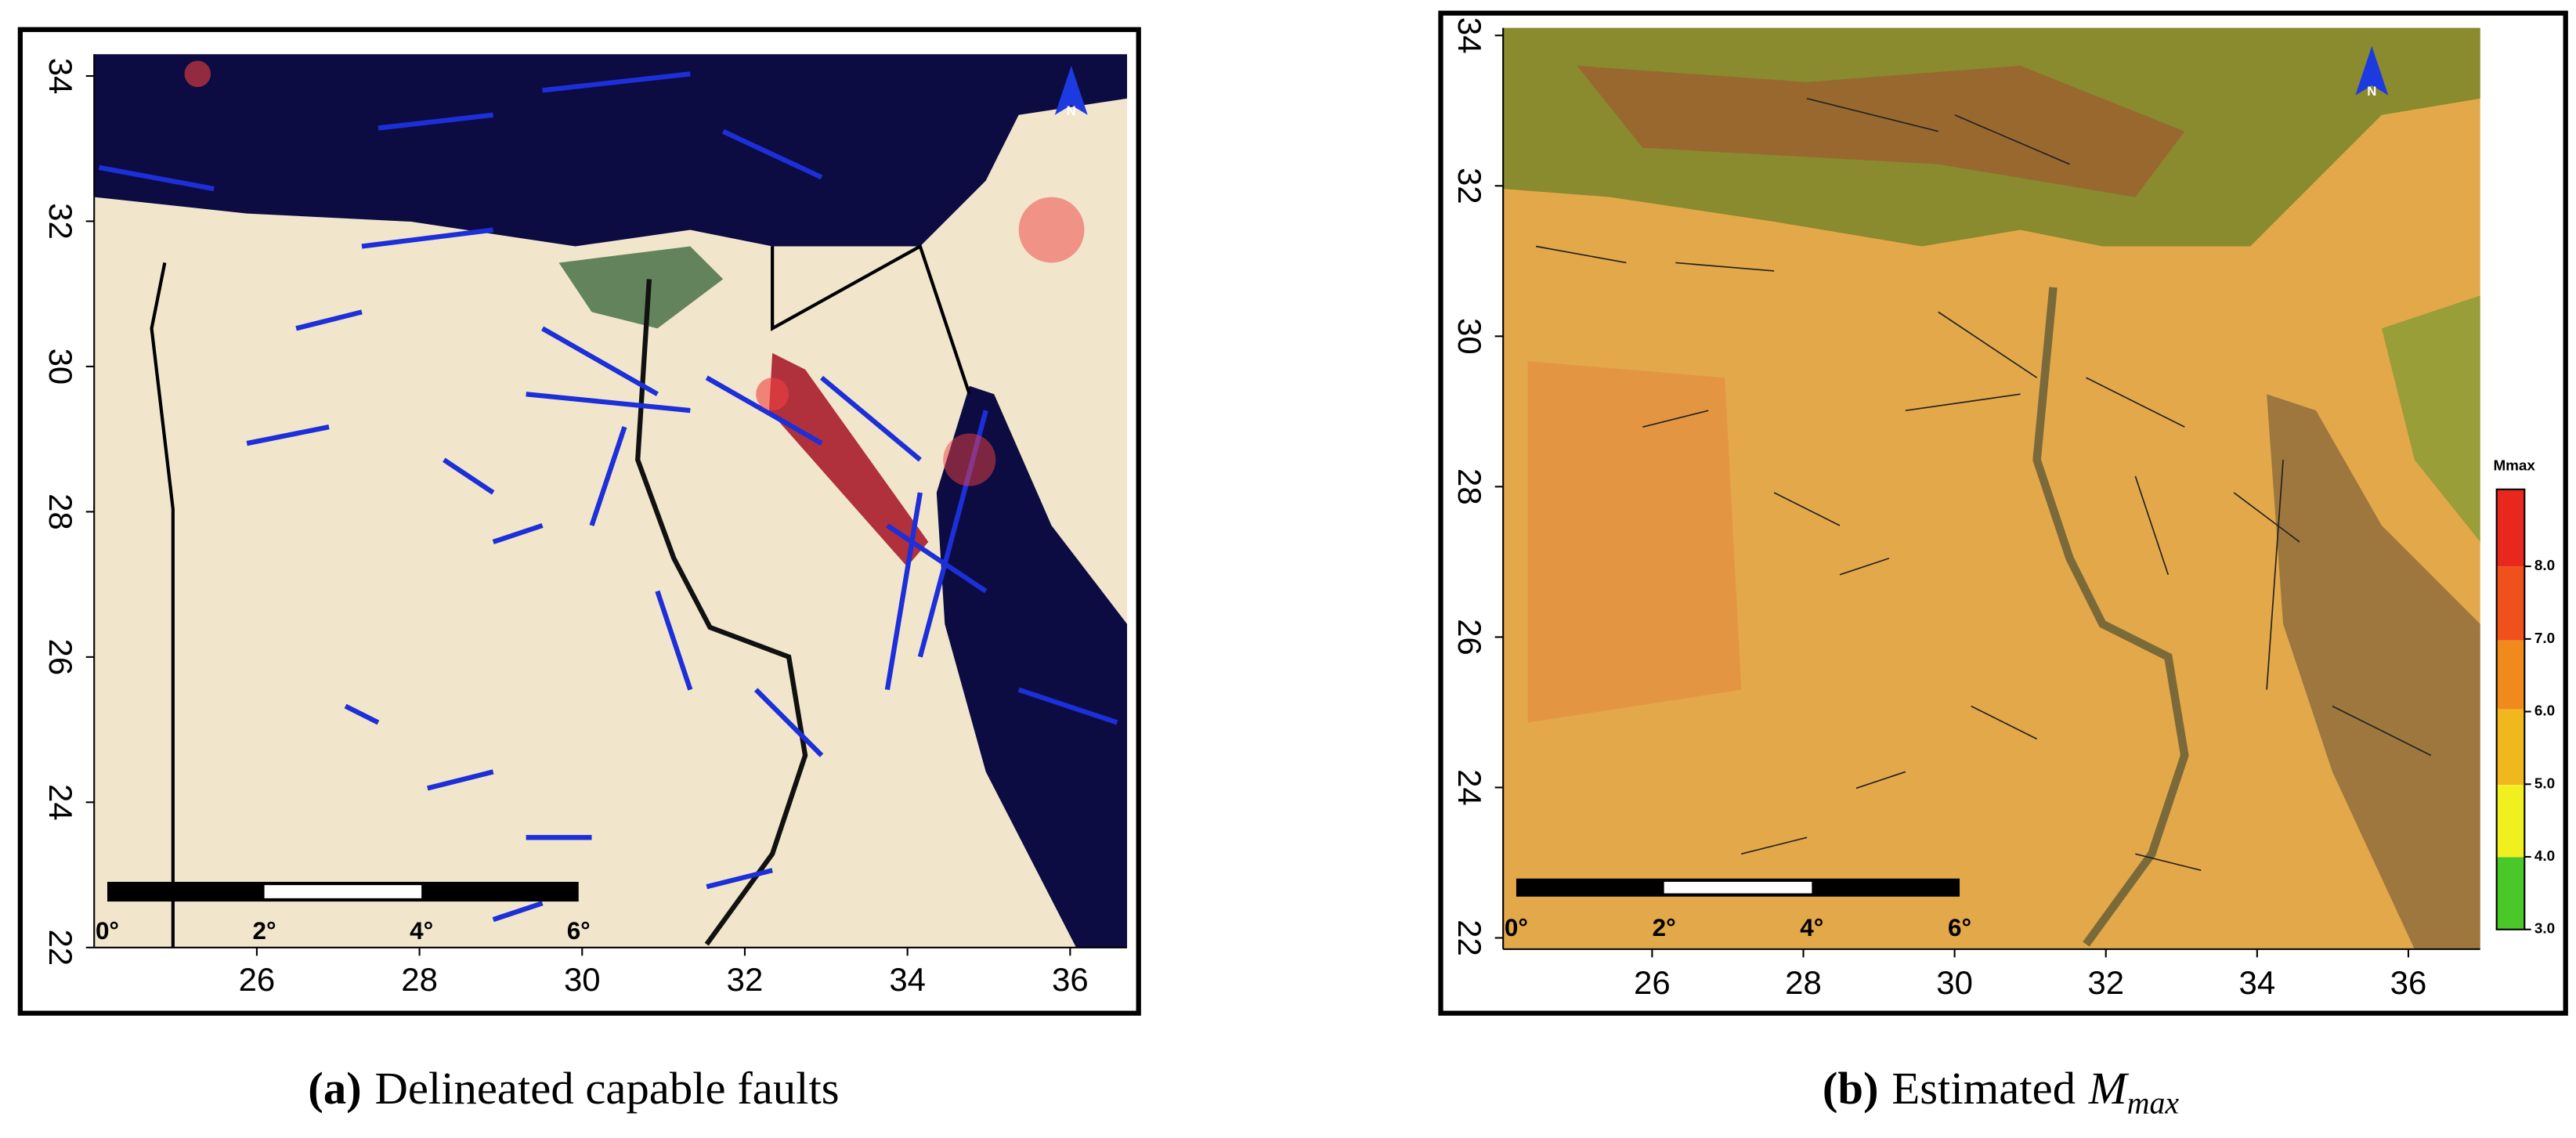  I want to click on caption-text: Estimated, so click(1983, 1088).